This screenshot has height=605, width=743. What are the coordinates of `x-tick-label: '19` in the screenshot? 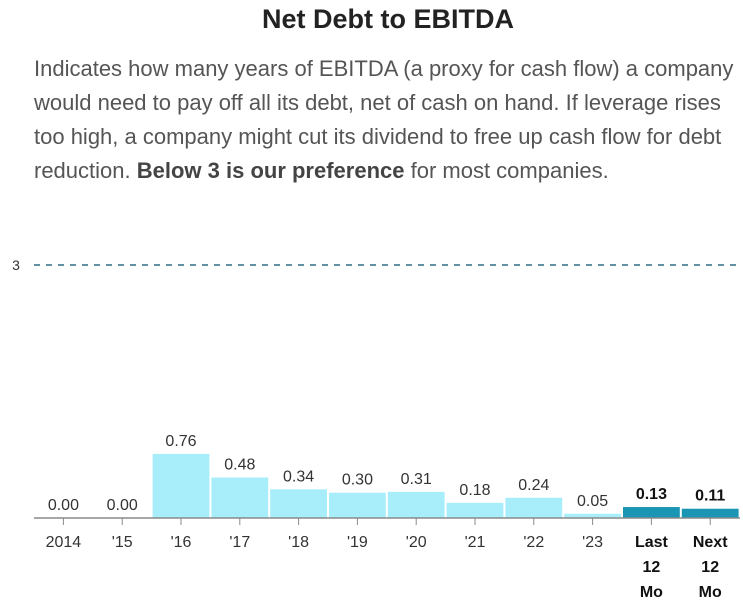 It's located at (357, 542).